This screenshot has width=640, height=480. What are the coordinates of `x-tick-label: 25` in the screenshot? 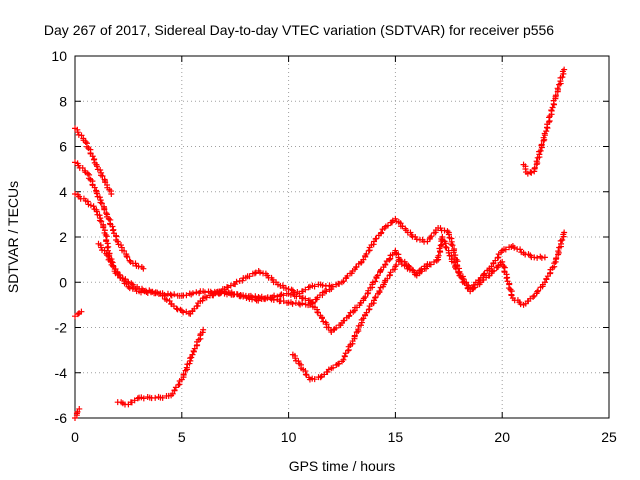 It's located at (609, 437).